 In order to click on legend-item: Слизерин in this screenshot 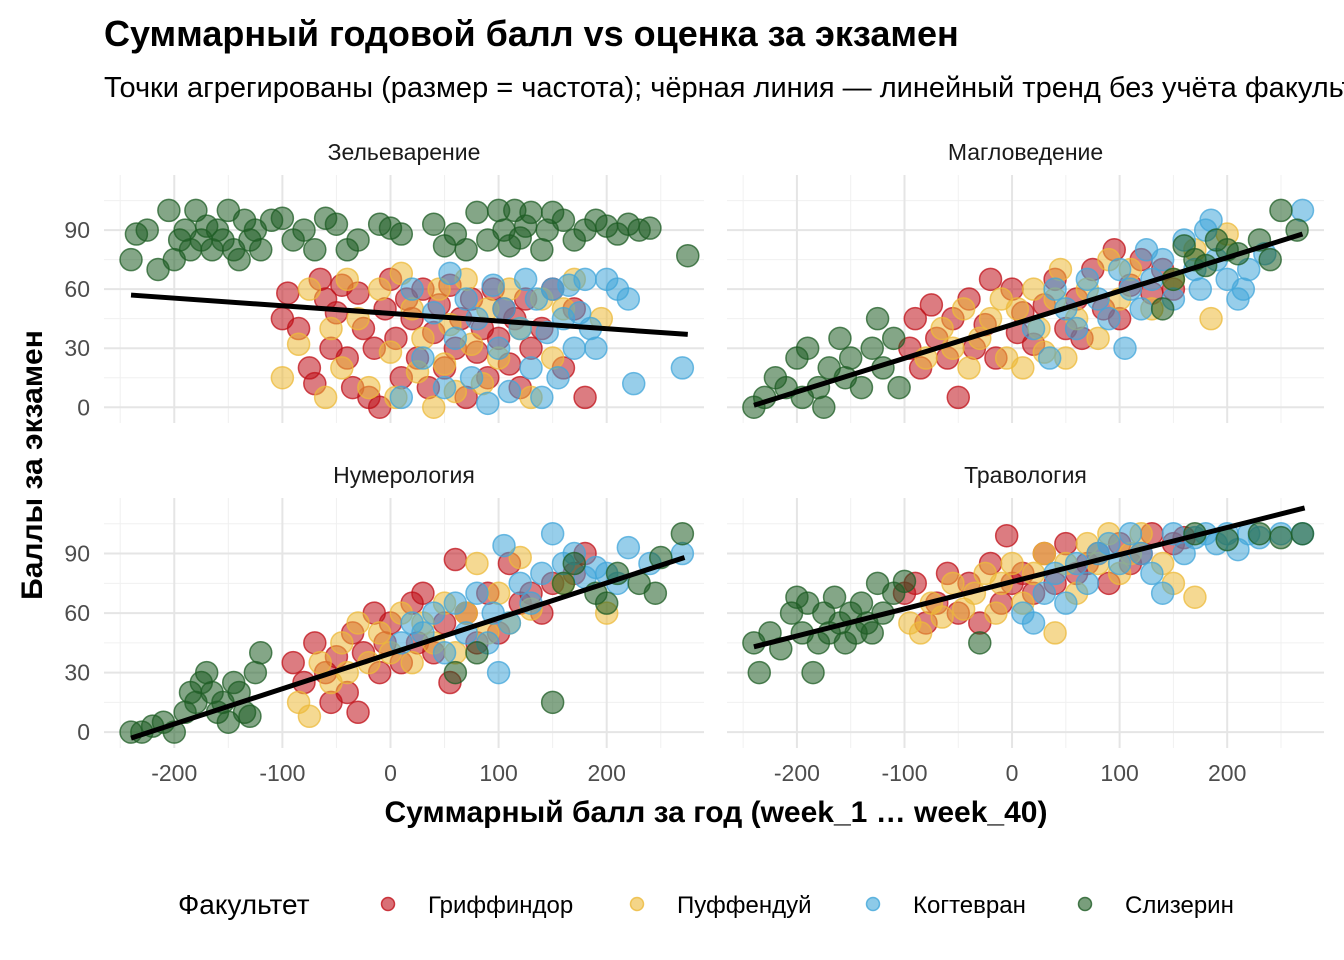, I will do `click(1155, 905)`.